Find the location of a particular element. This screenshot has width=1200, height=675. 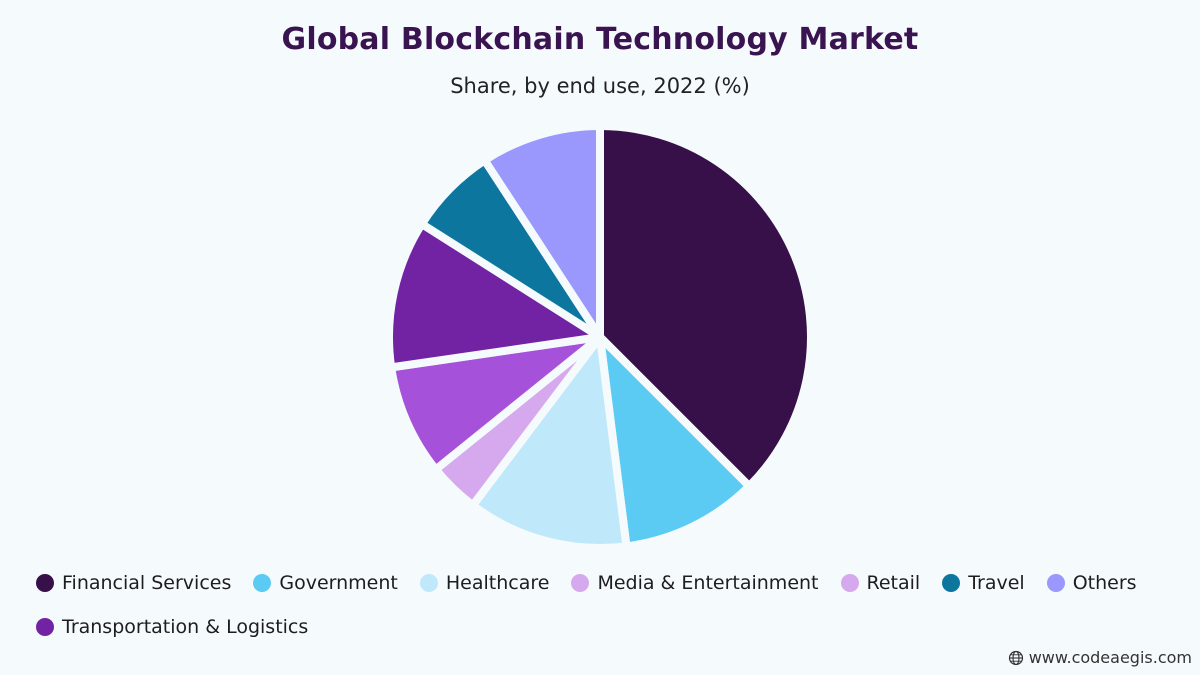

footer-url: www.codeaegis.com is located at coordinates (1110, 657).